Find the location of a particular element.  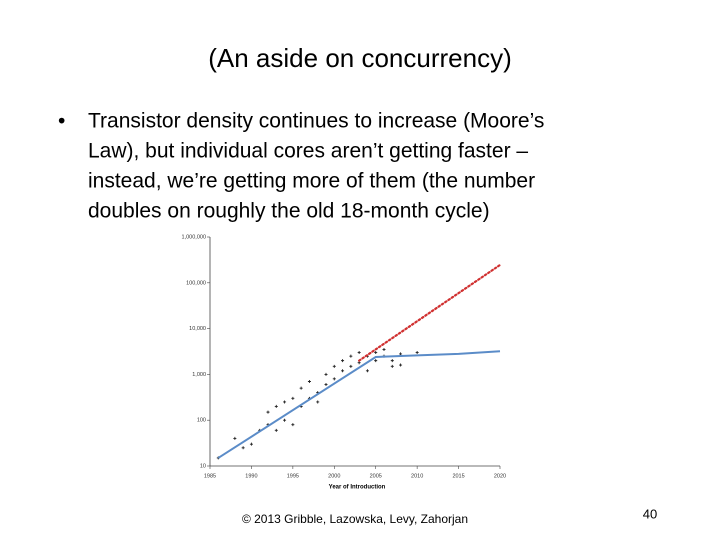

slide-title: (An aside on concurrency) is located at coordinates (359, 58).